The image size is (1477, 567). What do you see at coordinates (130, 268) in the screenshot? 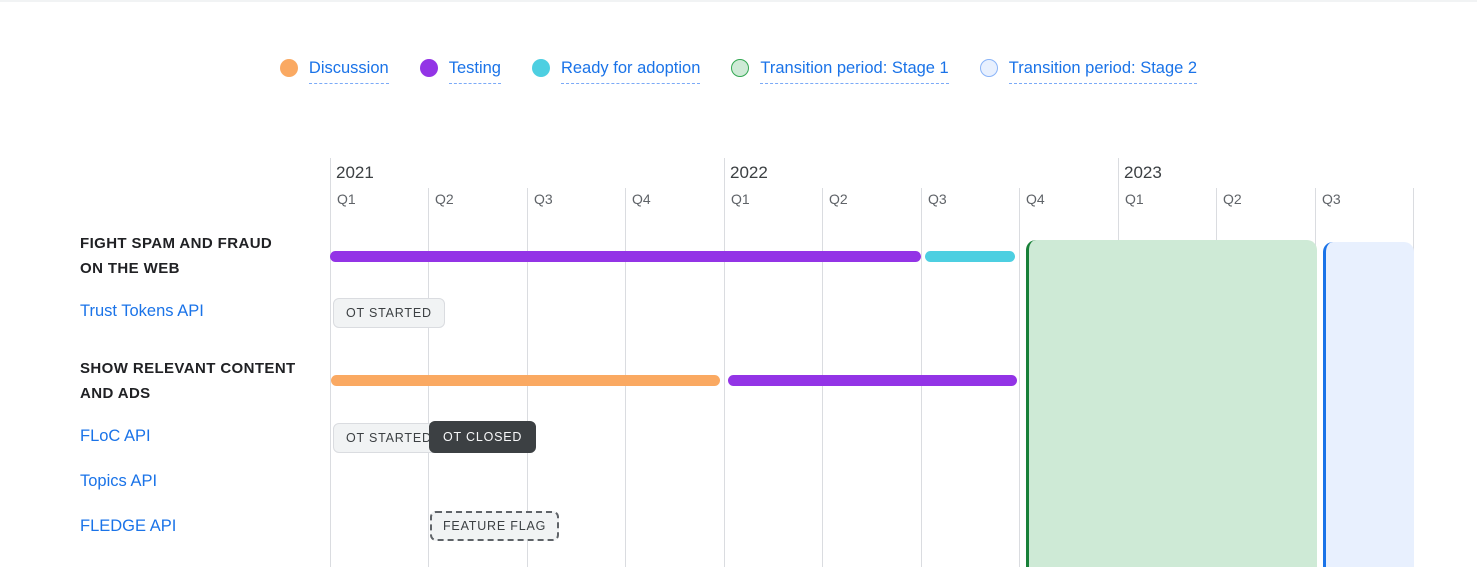
I see `group-heading-line: ON THE WEB` at bounding box center [130, 268].